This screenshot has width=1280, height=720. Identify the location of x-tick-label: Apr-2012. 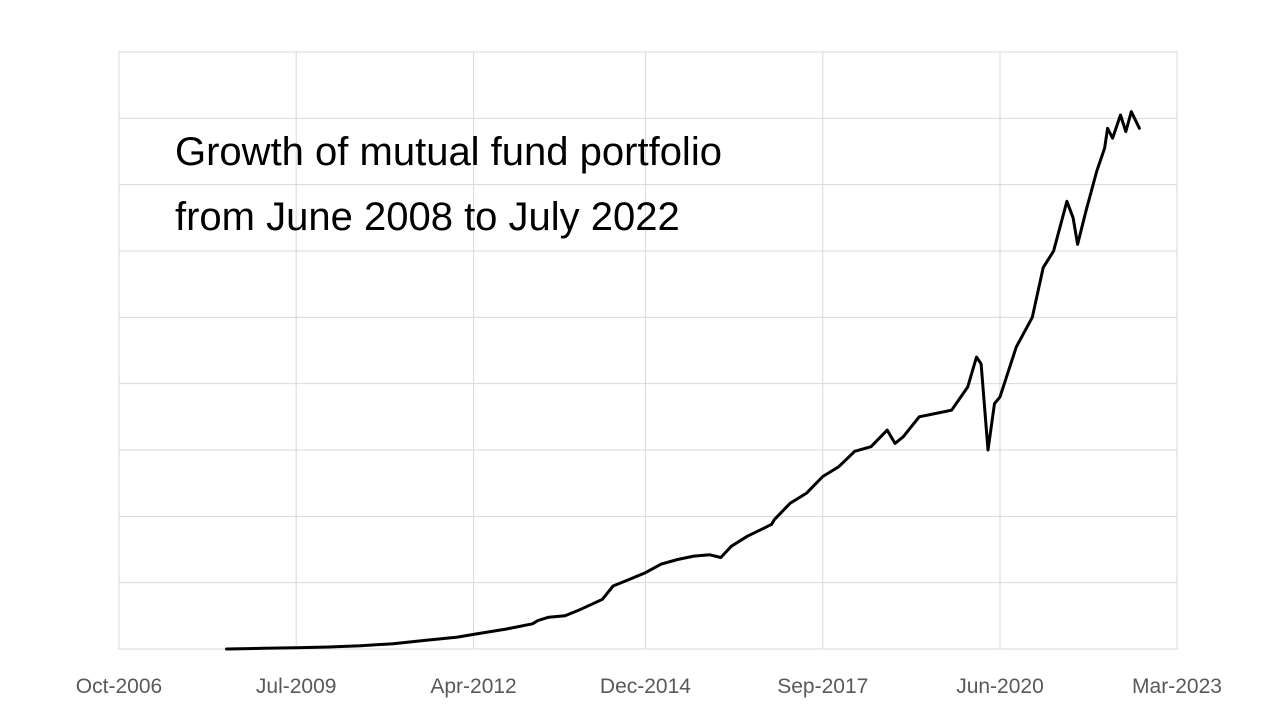
(473, 686).